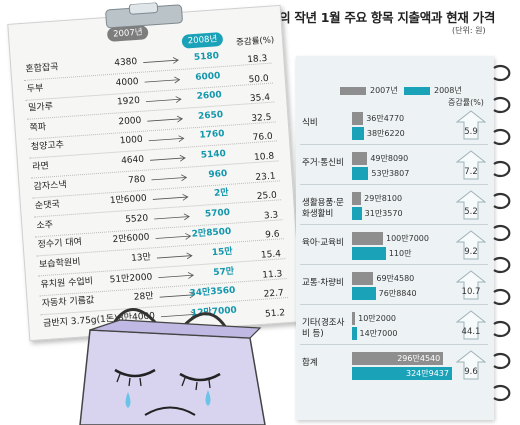  Describe the element at coordinates (323, 208) in the screenshot. I see `category-label: 생활용품·문화생활비` at that location.